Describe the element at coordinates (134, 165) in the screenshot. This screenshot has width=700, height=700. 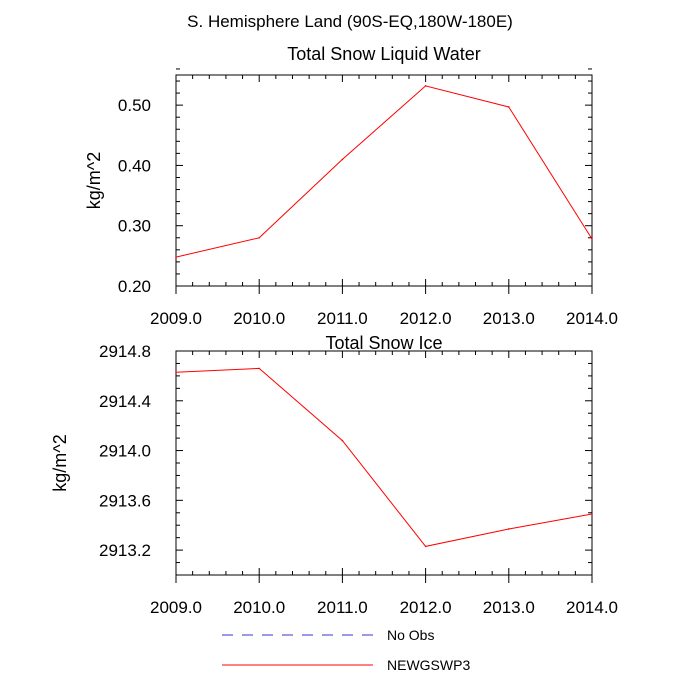
I see `y-tick-label-lw: 0.40` at that location.